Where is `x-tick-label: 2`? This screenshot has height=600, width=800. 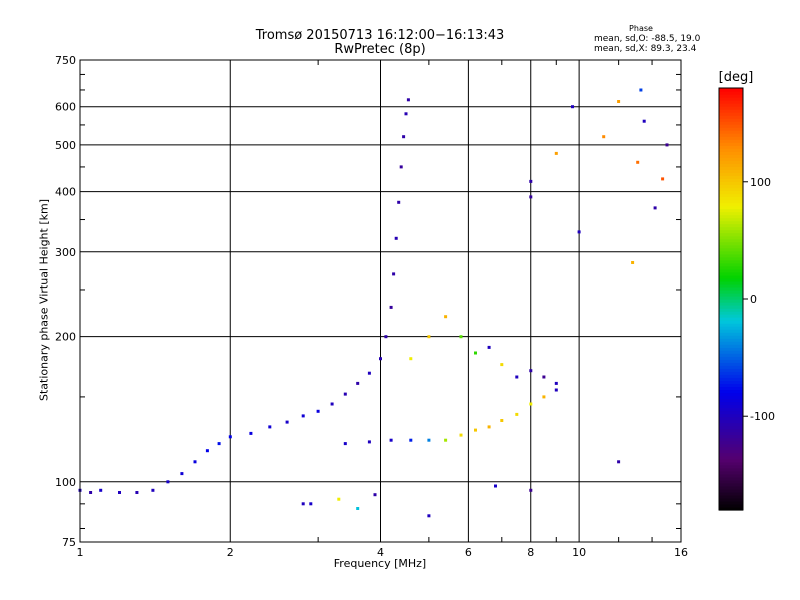 x-tick-label: 2 is located at coordinates (230, 552).